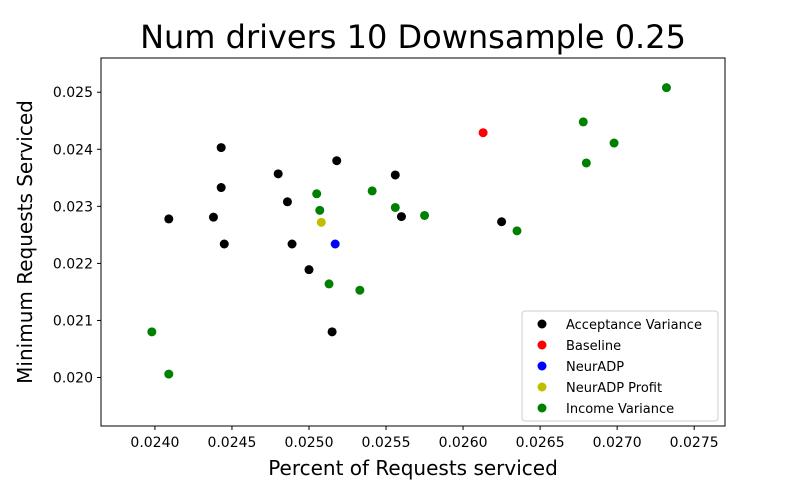  Describe the element at coordinates (25, 242) in the screenshot. I see `y-axis-label: Minimum Requests Serviced` at that location.